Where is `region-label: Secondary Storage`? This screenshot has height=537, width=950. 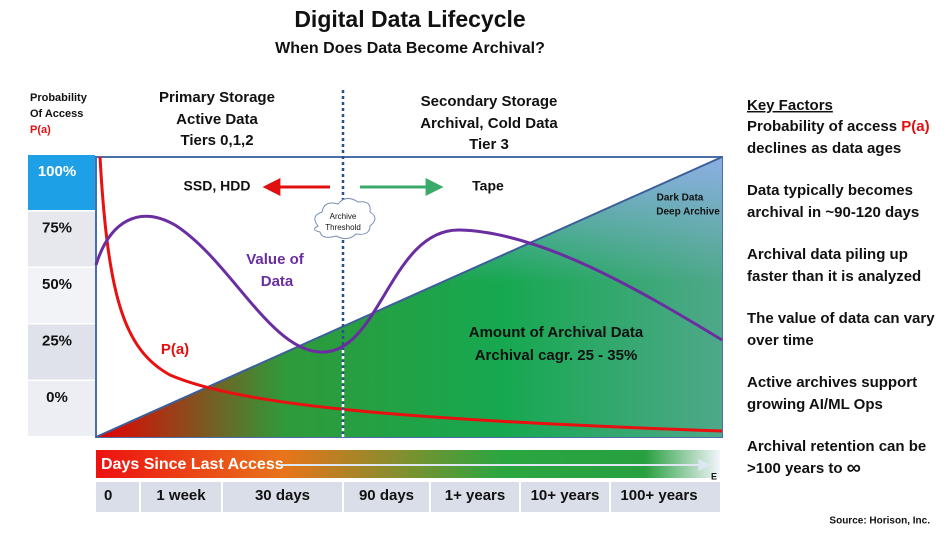 region-label: Secondary Storage is located at coordinates (489, 101).